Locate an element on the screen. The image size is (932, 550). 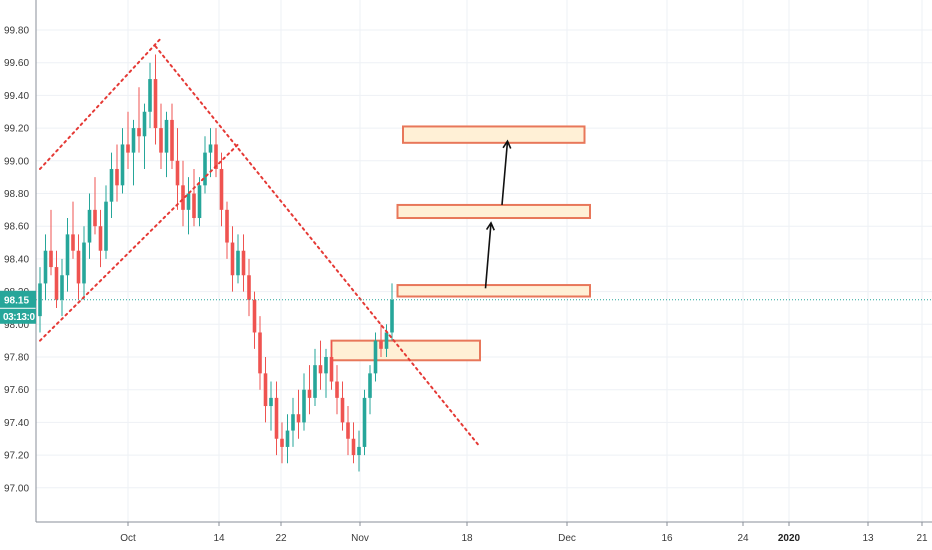
current-price-label: 98.15 is located at coordinates (16, 300).